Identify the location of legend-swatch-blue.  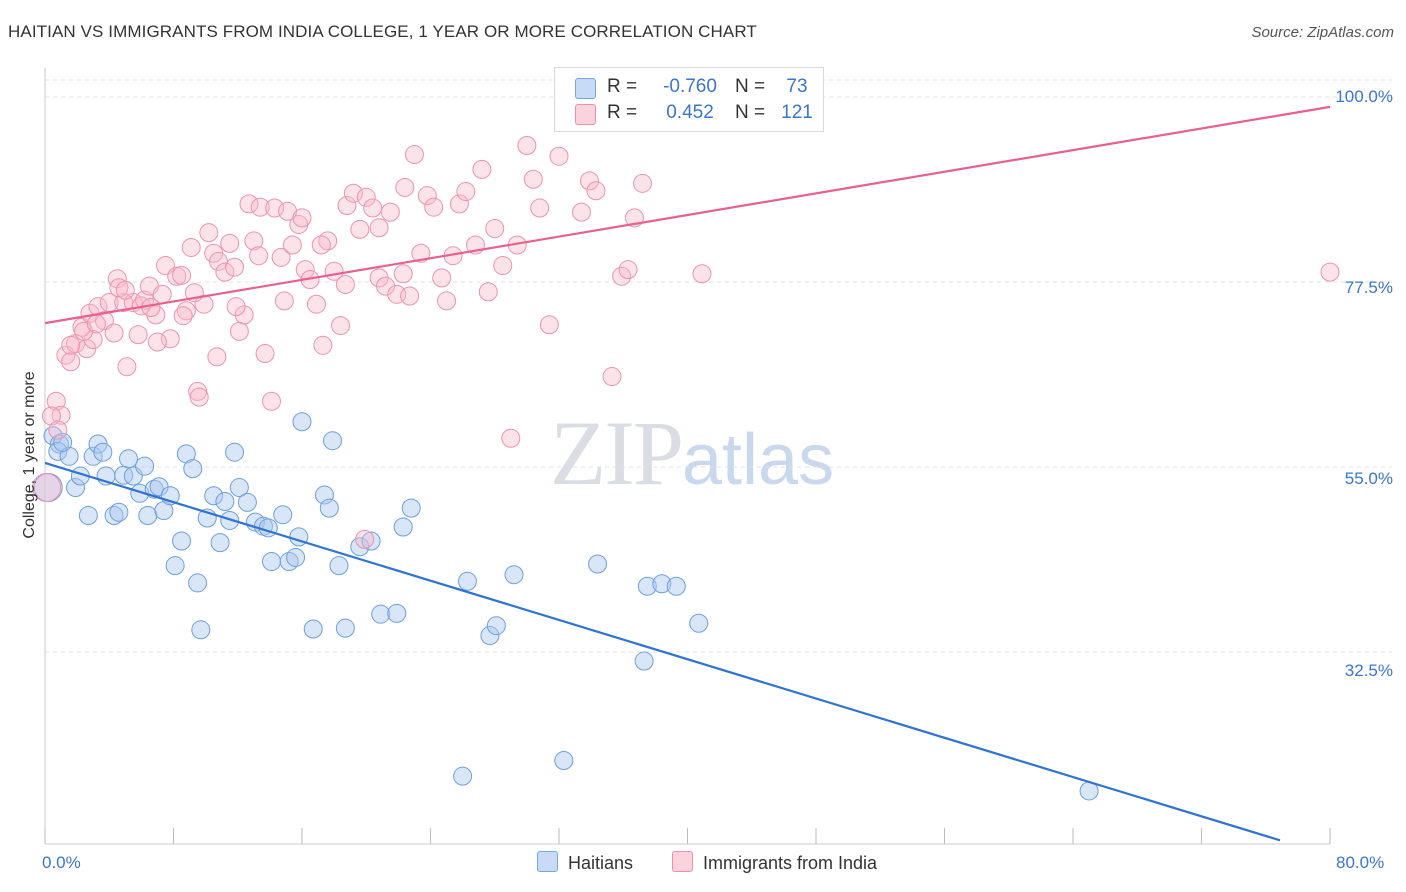
(547, 861).